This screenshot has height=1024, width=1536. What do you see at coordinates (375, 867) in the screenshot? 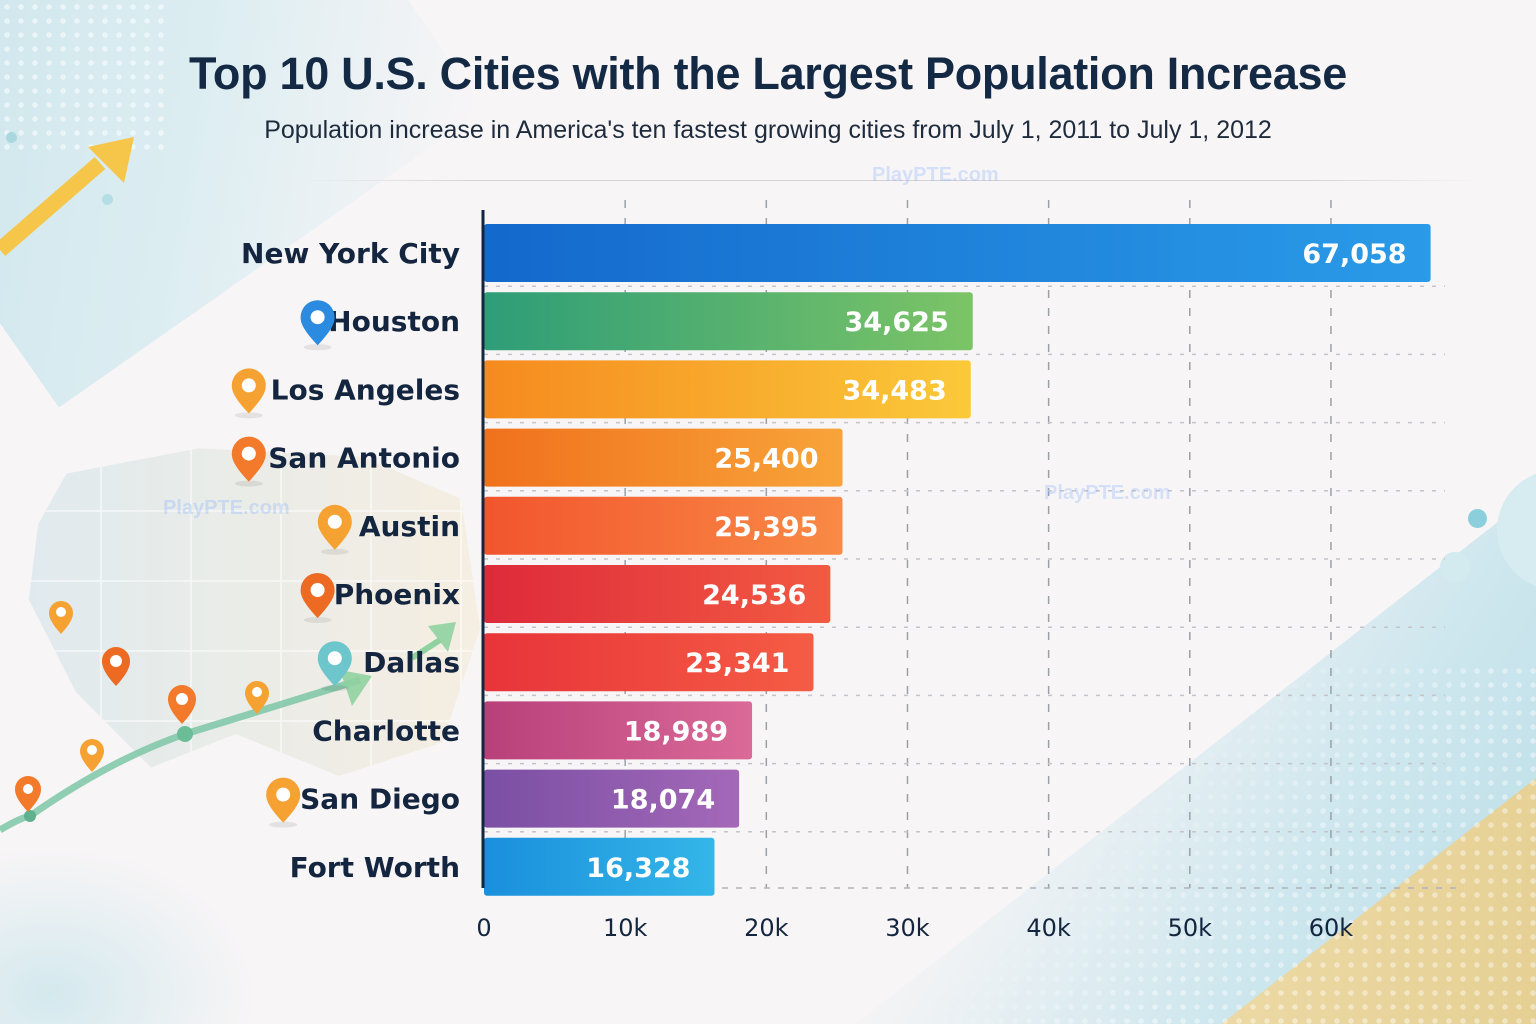
I see `category-label: Fort Worth` at bounding box center [375, 867].